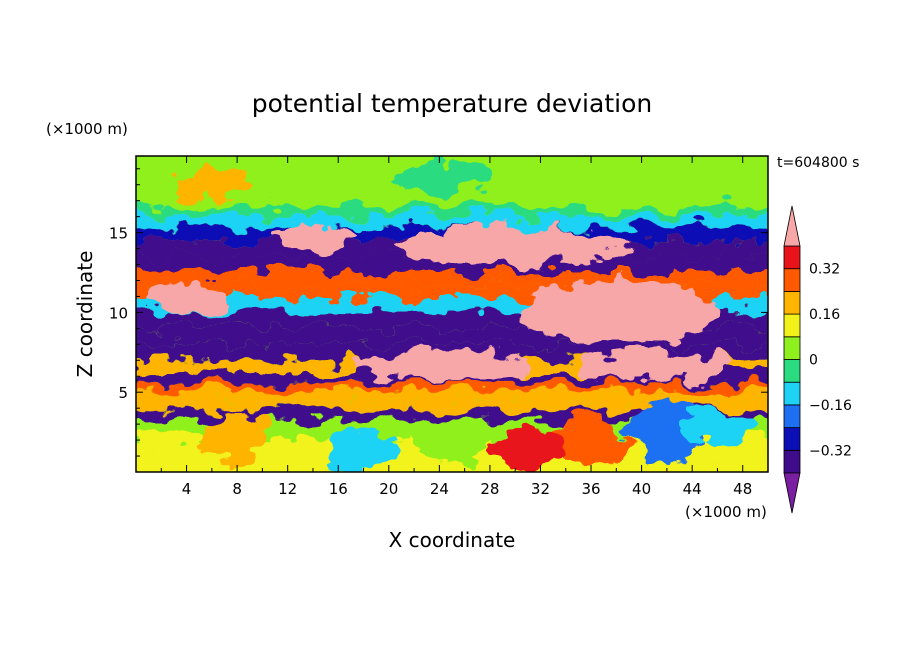  I want to click on y-axis-unit: (×1000 m), so click(87, 129).